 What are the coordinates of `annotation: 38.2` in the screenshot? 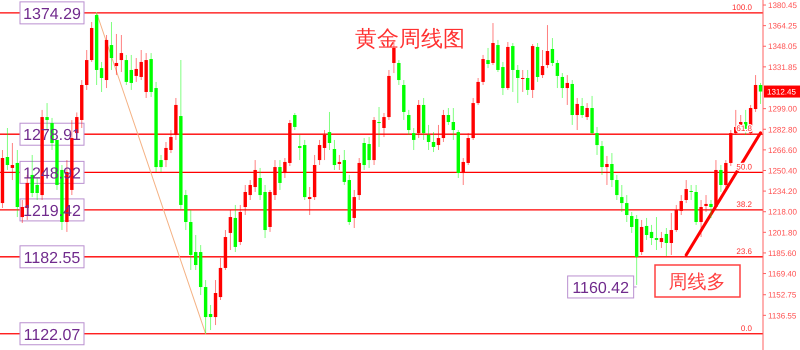 It's located at (744, 204).